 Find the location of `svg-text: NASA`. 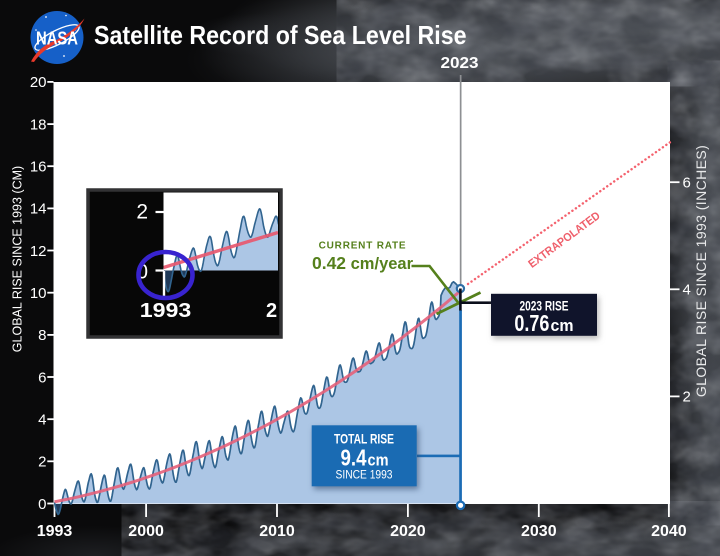

svg-text: NASA is located at coordinates (57, 39).